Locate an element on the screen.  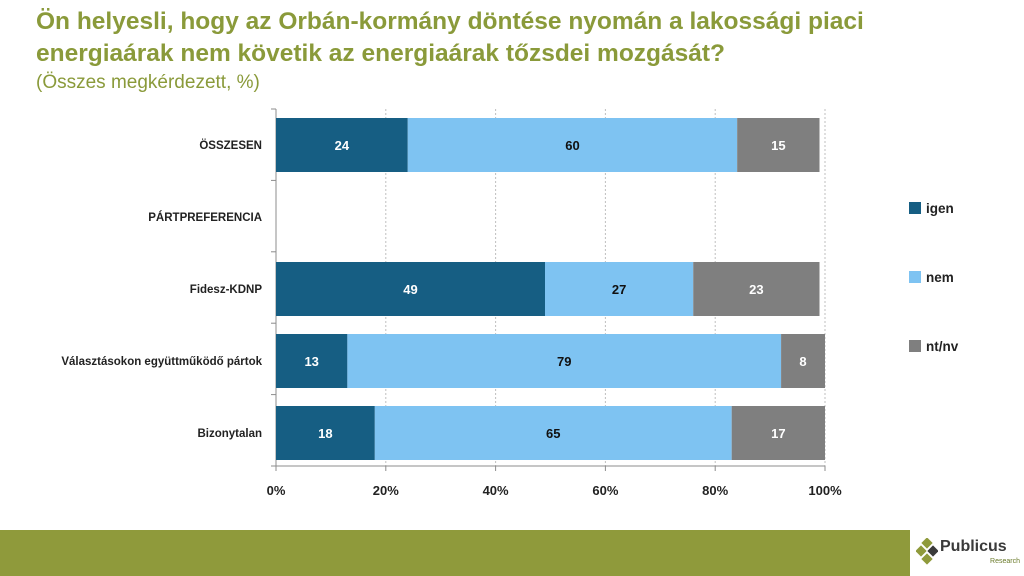
data-label: 13 is located at coordinates (311, 361).